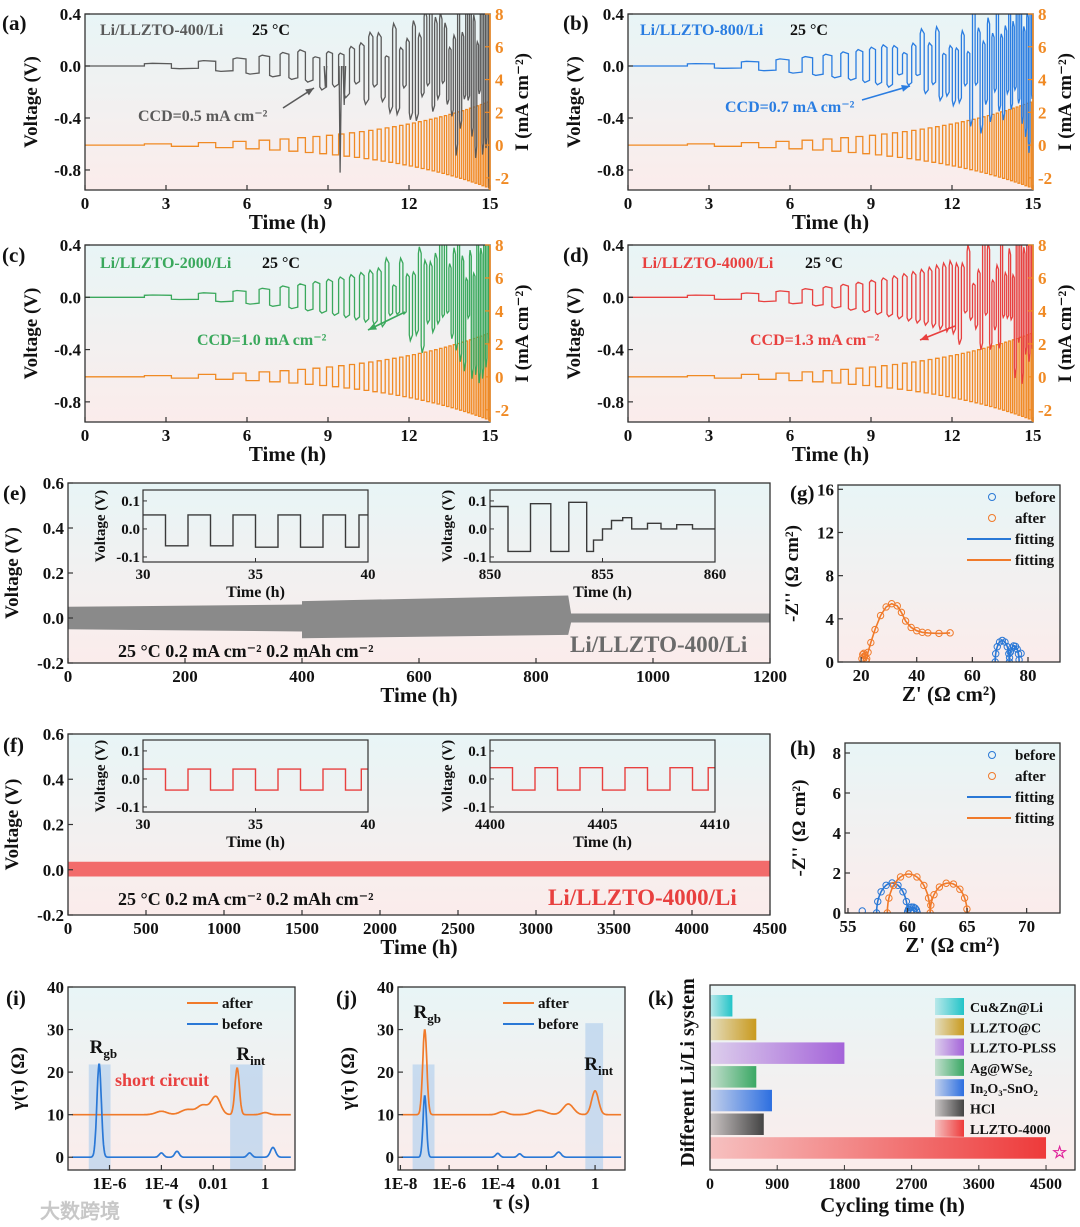 The height and width of the screenshot is (1227, 1080). What do you see at coordinates (803, 748) in the screenshot?
I see `panel-label: (h)` at bounding box center [803, 748].